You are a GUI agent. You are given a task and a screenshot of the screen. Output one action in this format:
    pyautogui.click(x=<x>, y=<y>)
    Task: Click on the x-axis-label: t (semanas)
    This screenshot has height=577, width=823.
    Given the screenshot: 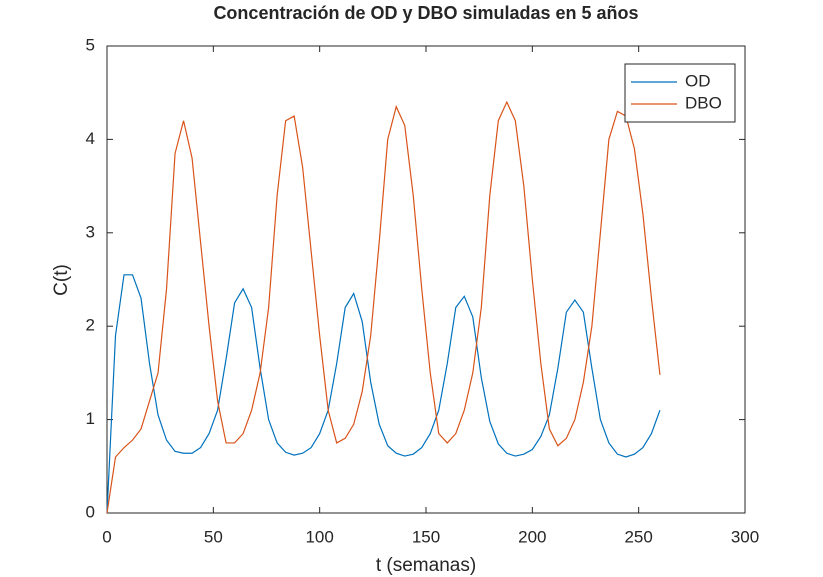 What is the action you would take?
    pyautogui.click(x=426, y=565)
    